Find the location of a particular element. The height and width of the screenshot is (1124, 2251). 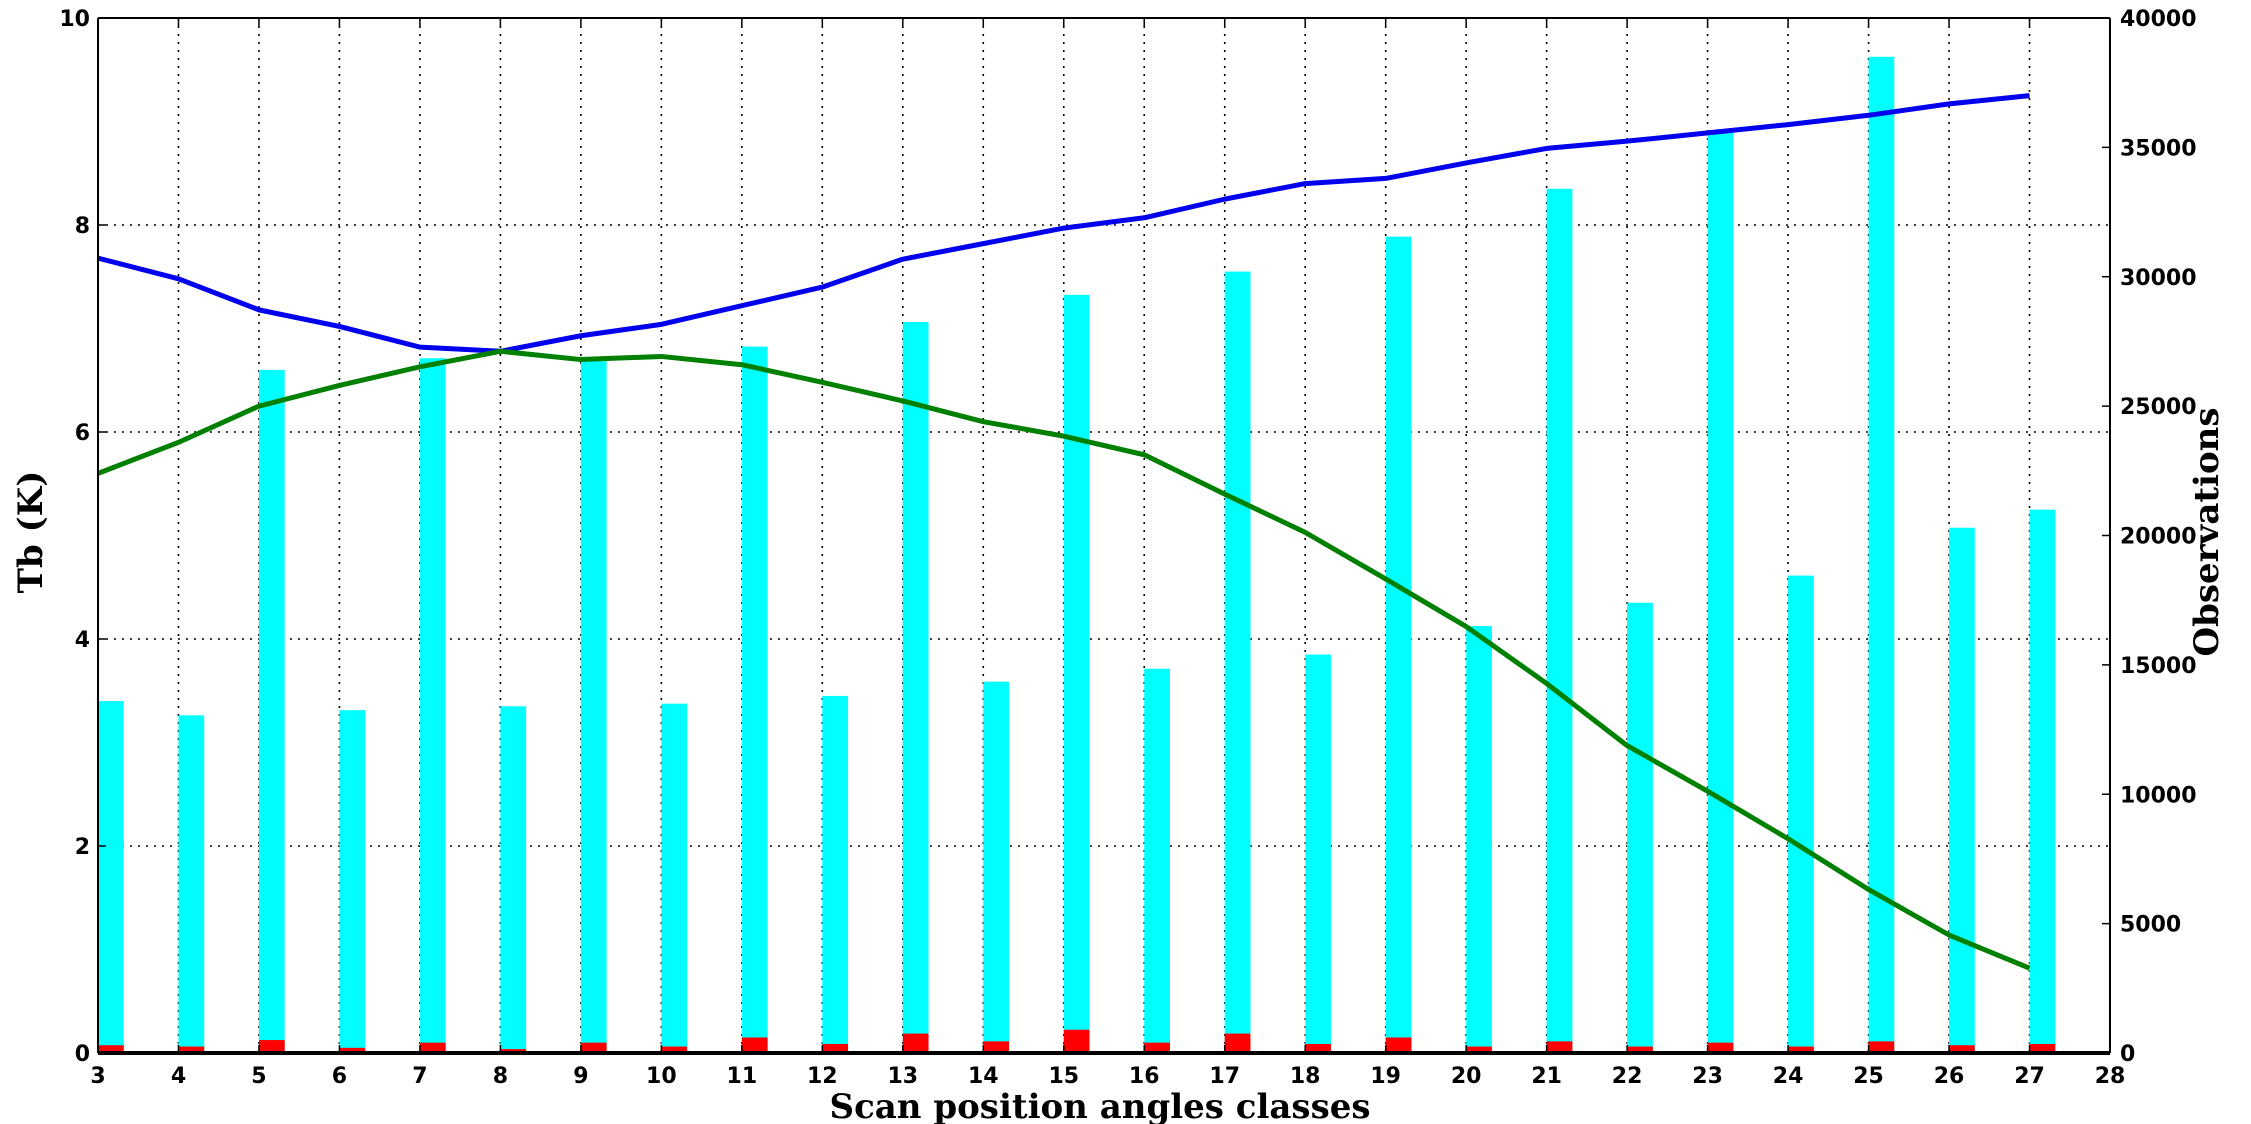

x-tick-label: 25 is located at coordinates (1868, 1076).